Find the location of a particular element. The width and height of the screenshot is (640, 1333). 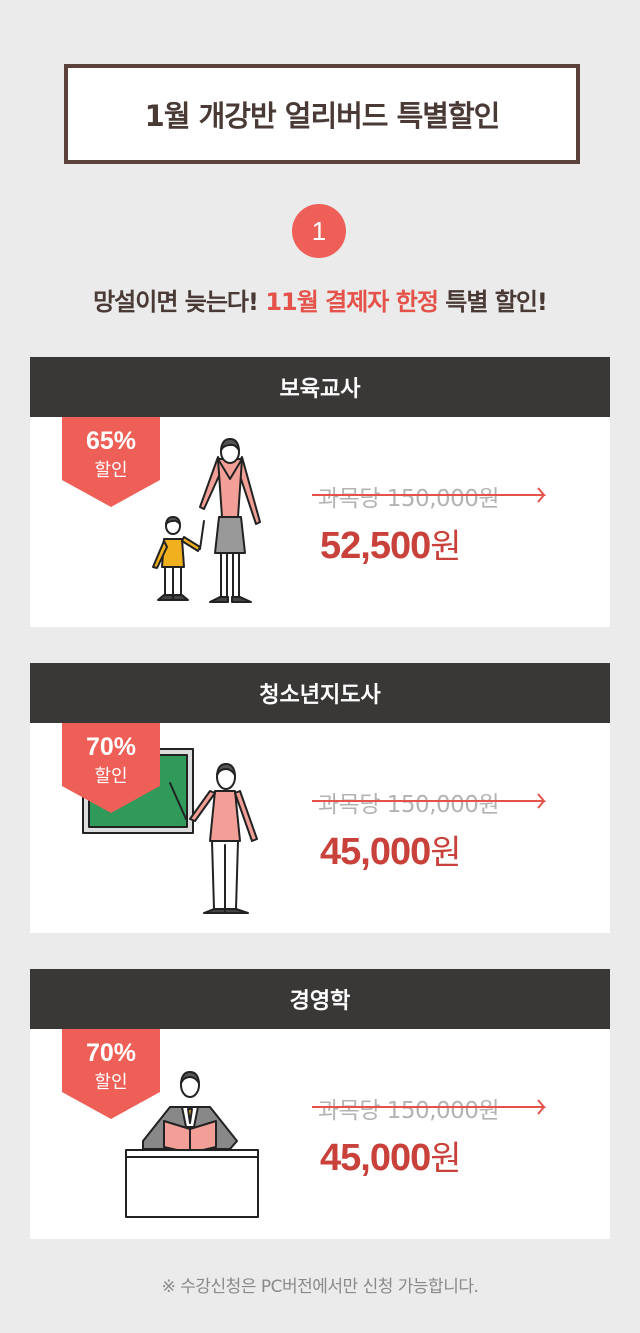

title-box: 1월 개강반 얼리버드 특별할인 is located at coordinates (322, 114).